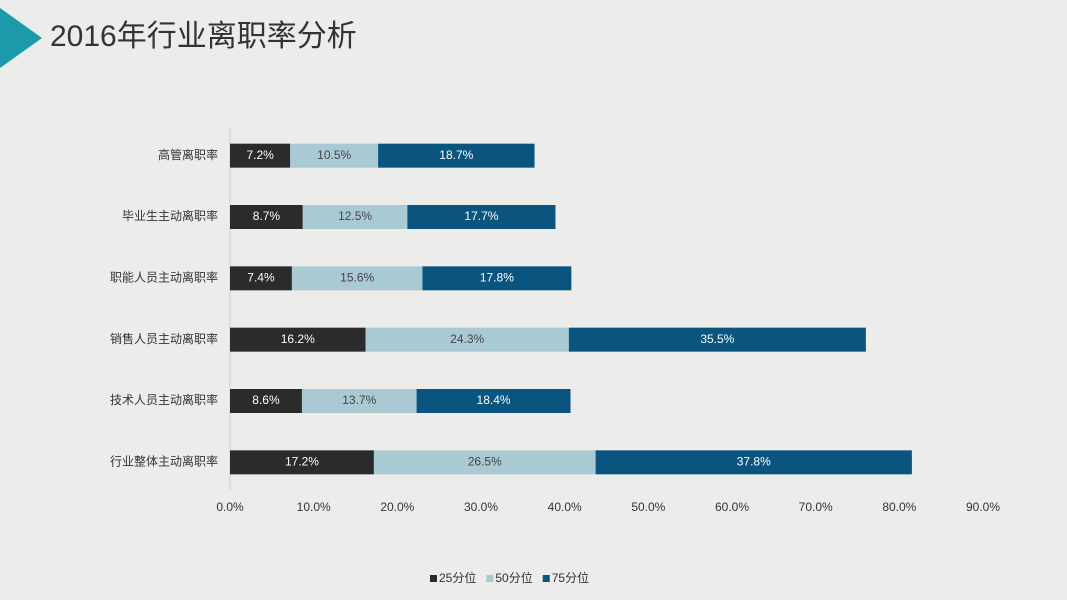  What do you see at coordinates (164, 461) in the screenshot?
I see `y-tick-label: 行业整体主动离职率` at bounding box center [164, 461].